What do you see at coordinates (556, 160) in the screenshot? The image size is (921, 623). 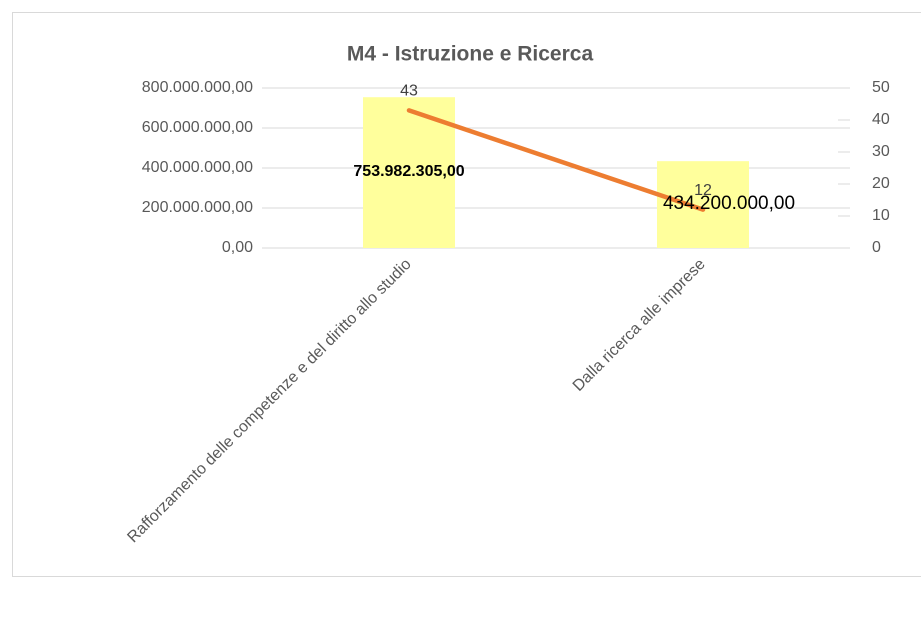 I see `line` at bounding box center [556, 160].